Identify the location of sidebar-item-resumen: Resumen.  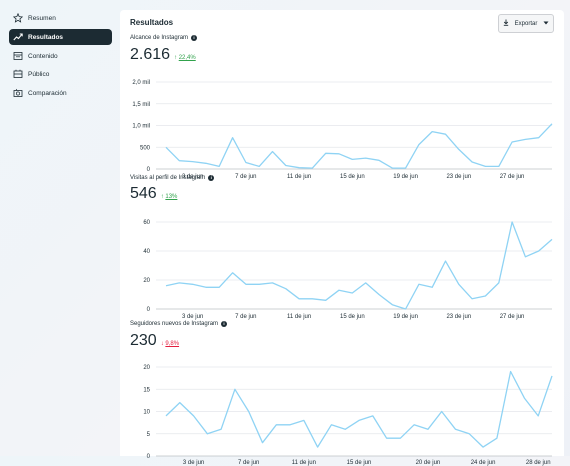
(60, 18).